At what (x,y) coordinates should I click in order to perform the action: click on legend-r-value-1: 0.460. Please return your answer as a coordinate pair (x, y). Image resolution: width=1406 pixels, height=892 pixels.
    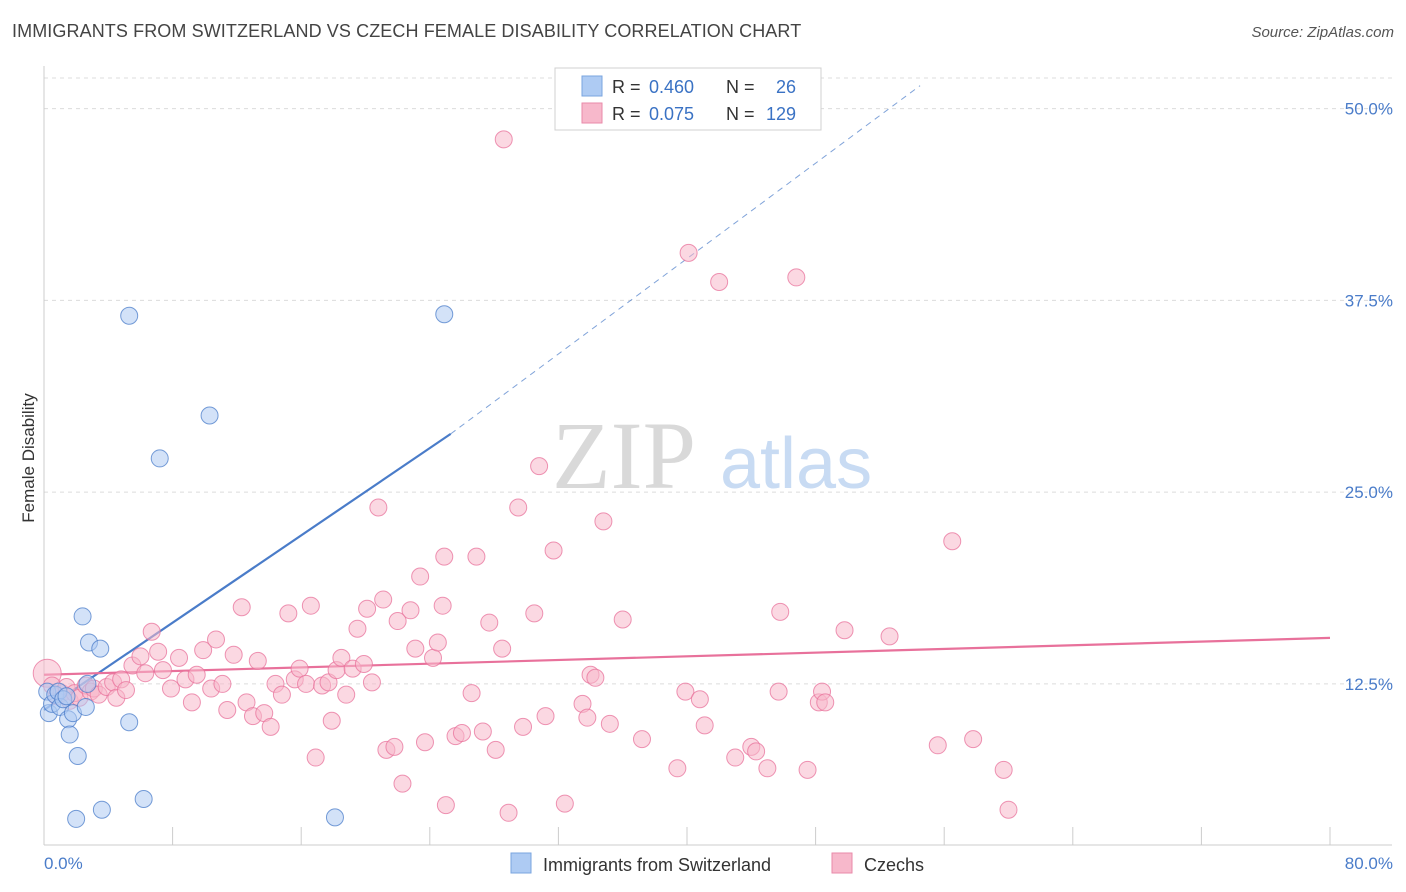
    Looking at the image, I should click on (671, 87).